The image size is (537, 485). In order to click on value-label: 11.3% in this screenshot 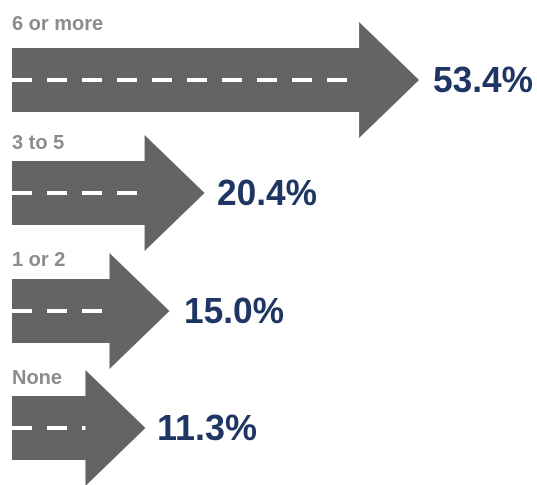, I will do `click(207, 427)`.